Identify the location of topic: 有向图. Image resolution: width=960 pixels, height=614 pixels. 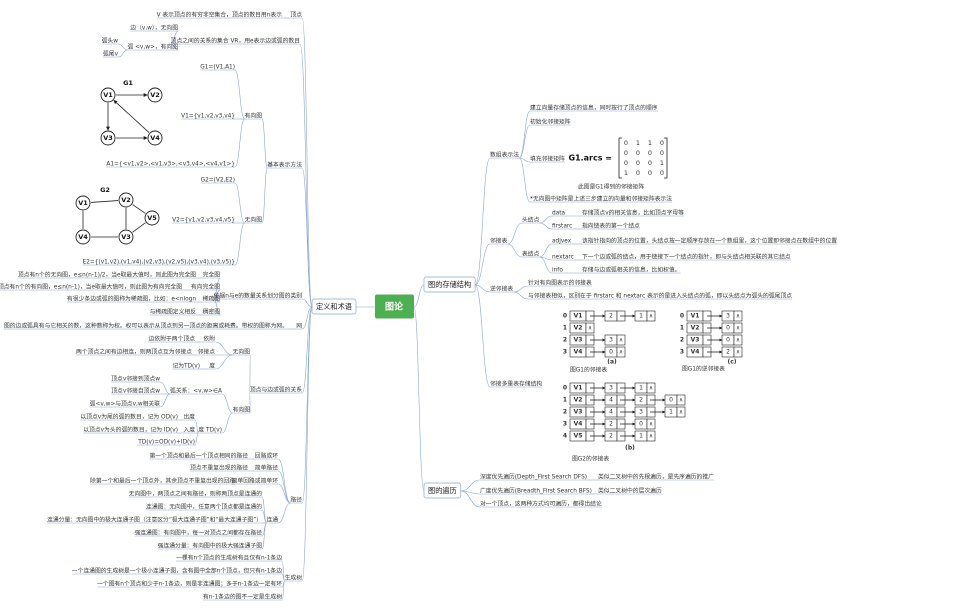
(254, 116).